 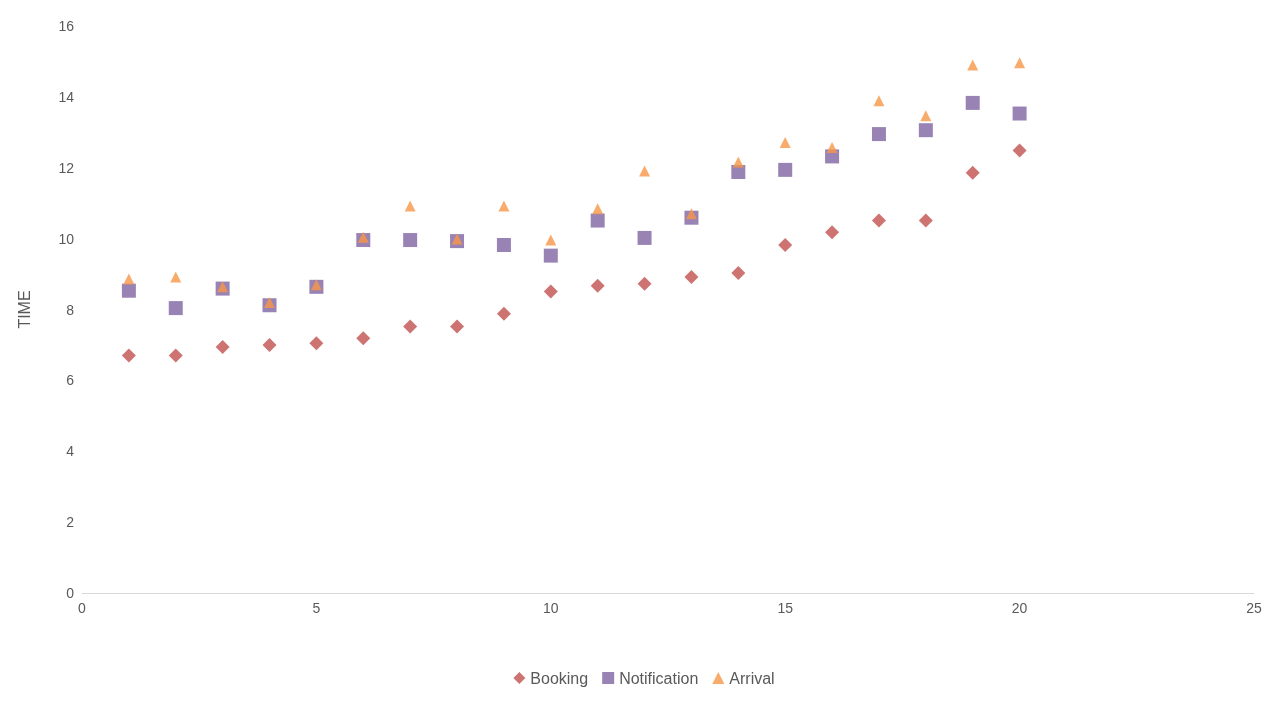 I want to click on legend-label: Booking, so click(x=559, y=678).